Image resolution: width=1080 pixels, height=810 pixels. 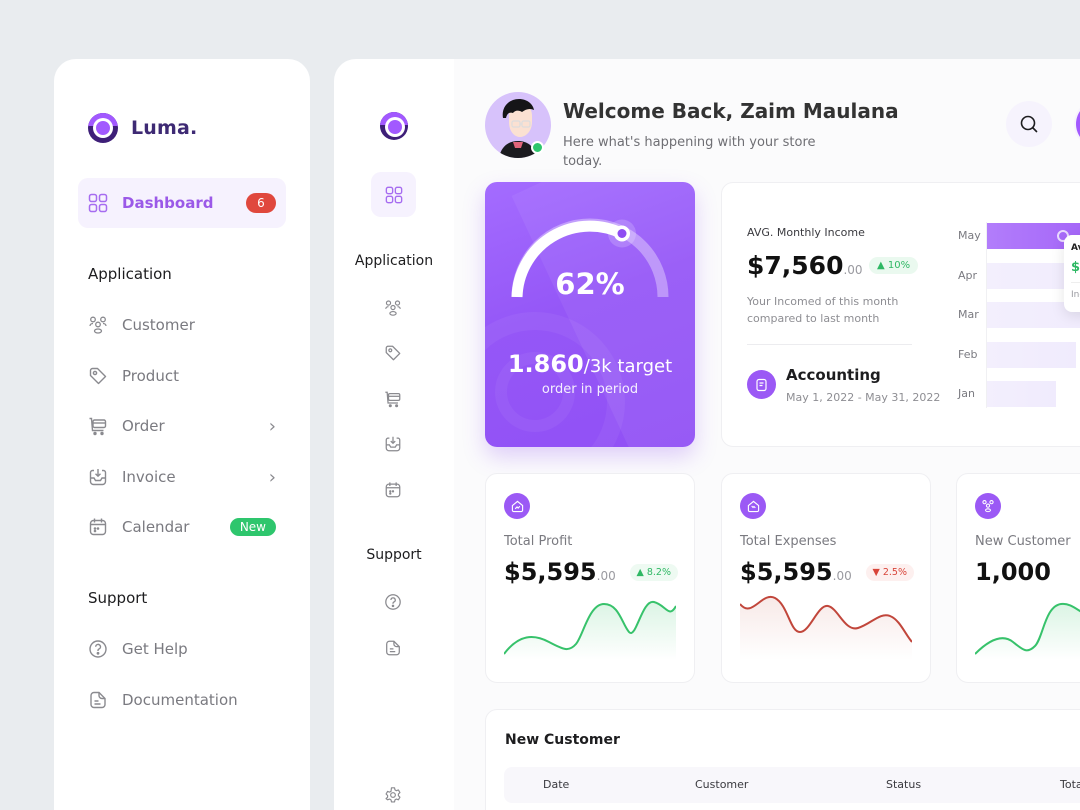 What do you see at coordinates (1027, 631) in the screenshot?
I see `customer-sparkline` at bounding box center [1027, 631].